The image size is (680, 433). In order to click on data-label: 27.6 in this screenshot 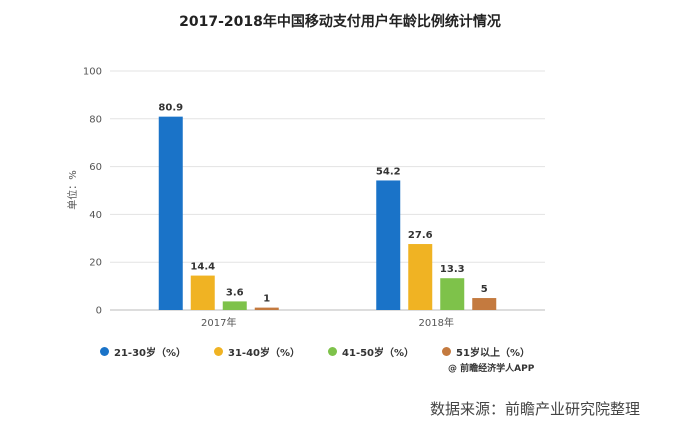, I will do `click(420, 235)`.